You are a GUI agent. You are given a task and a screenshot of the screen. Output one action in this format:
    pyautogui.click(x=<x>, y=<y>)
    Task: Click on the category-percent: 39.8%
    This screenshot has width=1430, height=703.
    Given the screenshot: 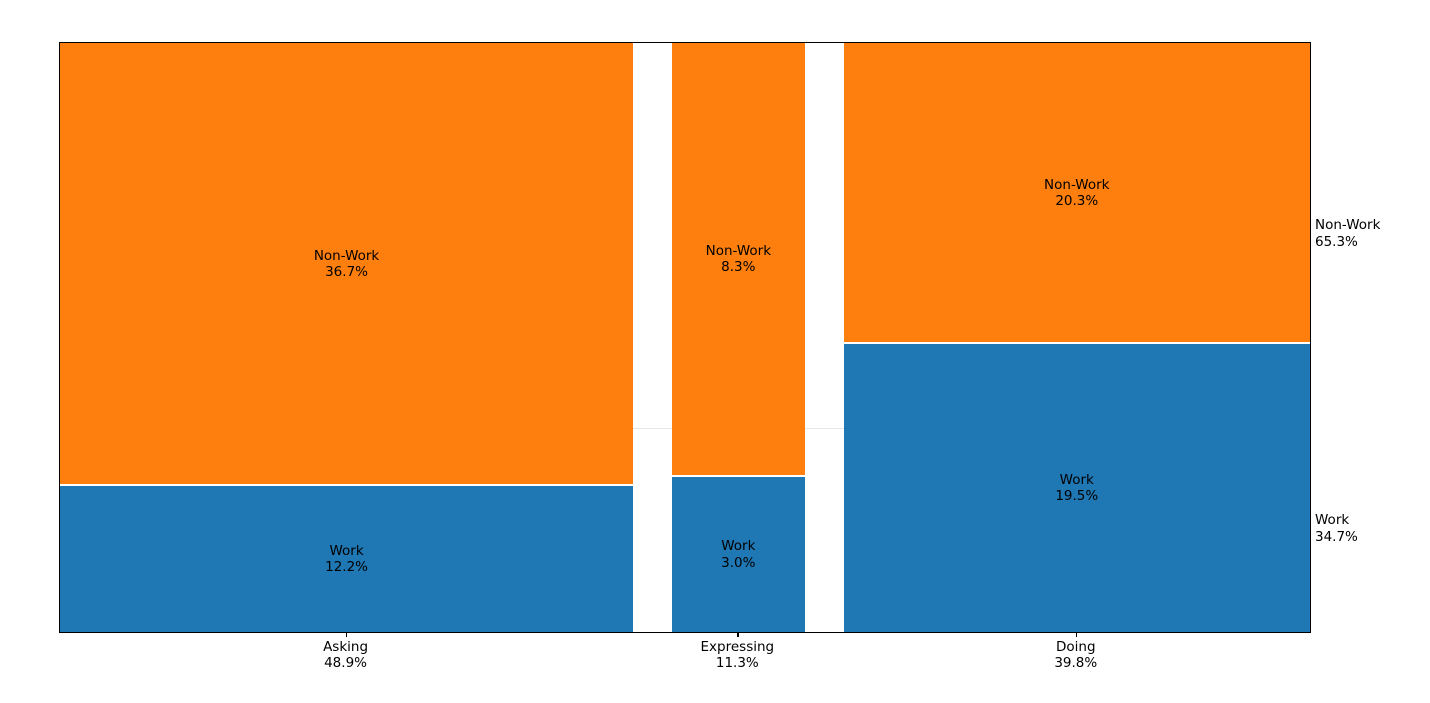 What is the action you would take?
    pyautogui.click(x=1076, y=663)
    